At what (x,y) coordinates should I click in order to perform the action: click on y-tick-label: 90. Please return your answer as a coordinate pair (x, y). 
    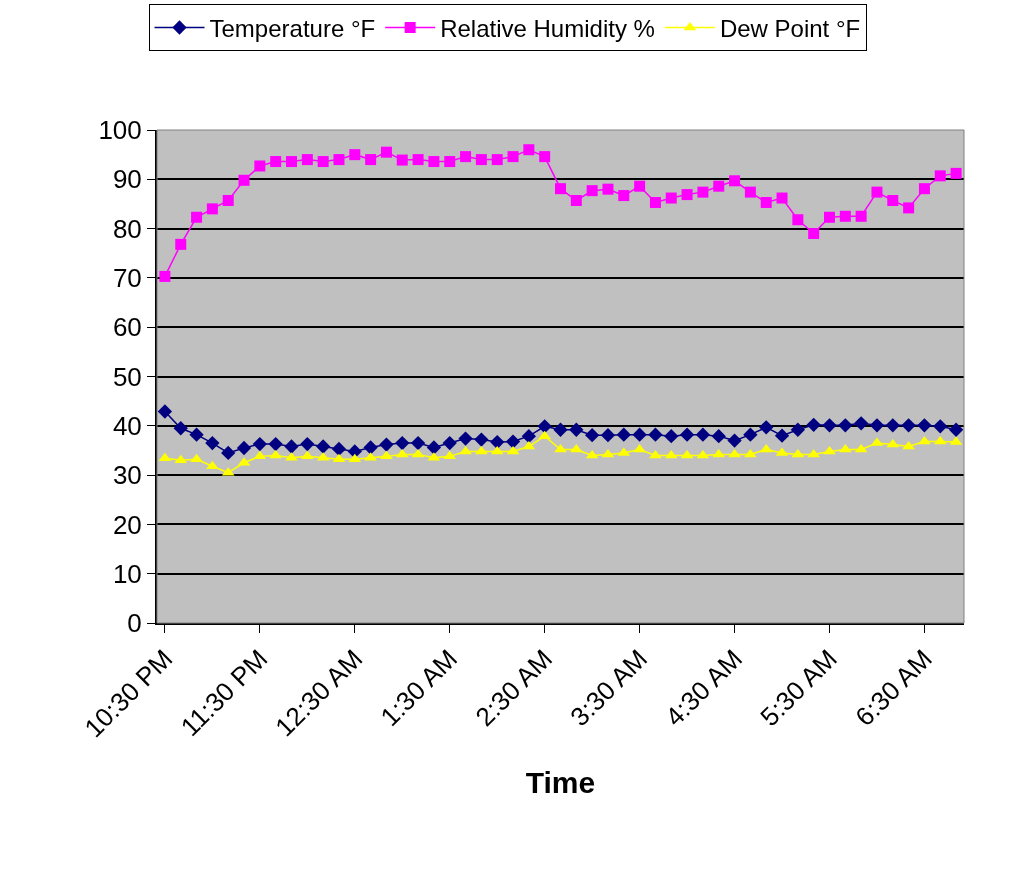
    Looking at the image, I should click on (127, 179).